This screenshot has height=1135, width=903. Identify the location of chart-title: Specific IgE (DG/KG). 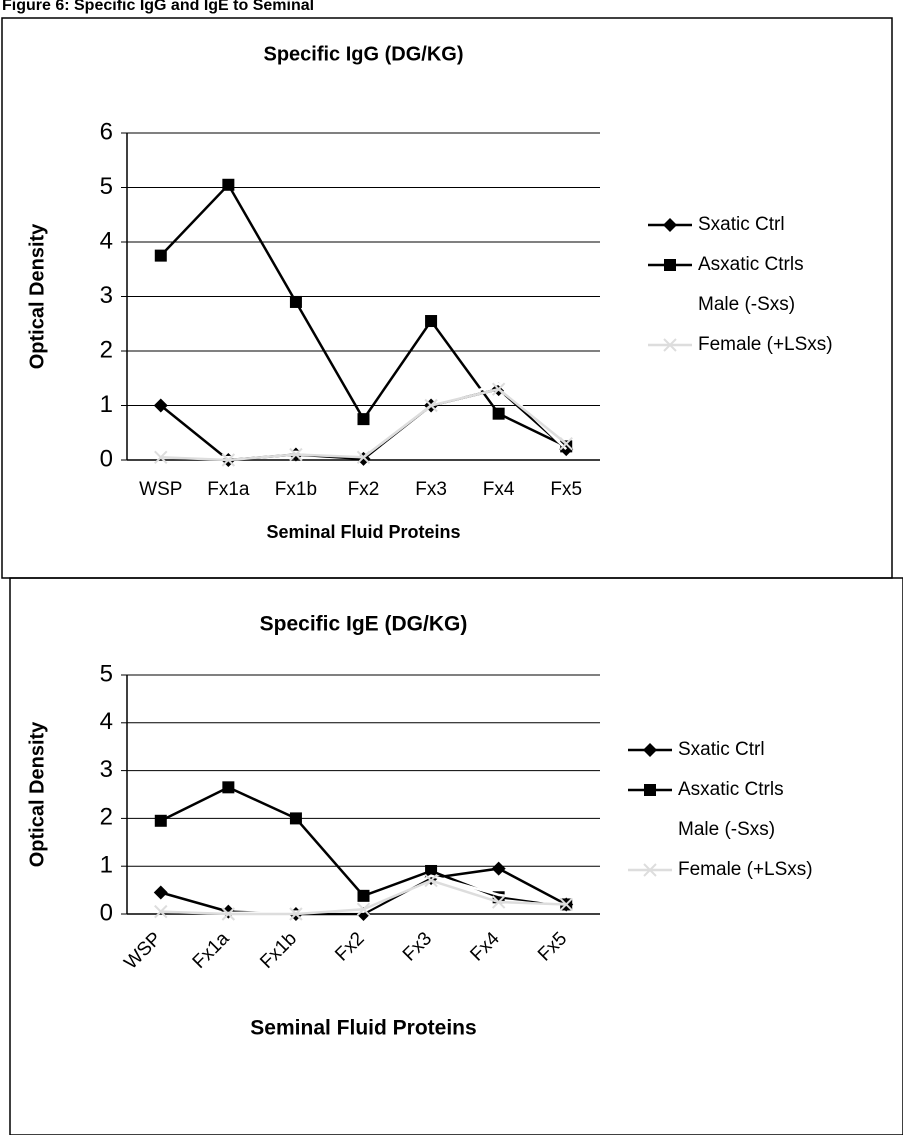
(364, 624).